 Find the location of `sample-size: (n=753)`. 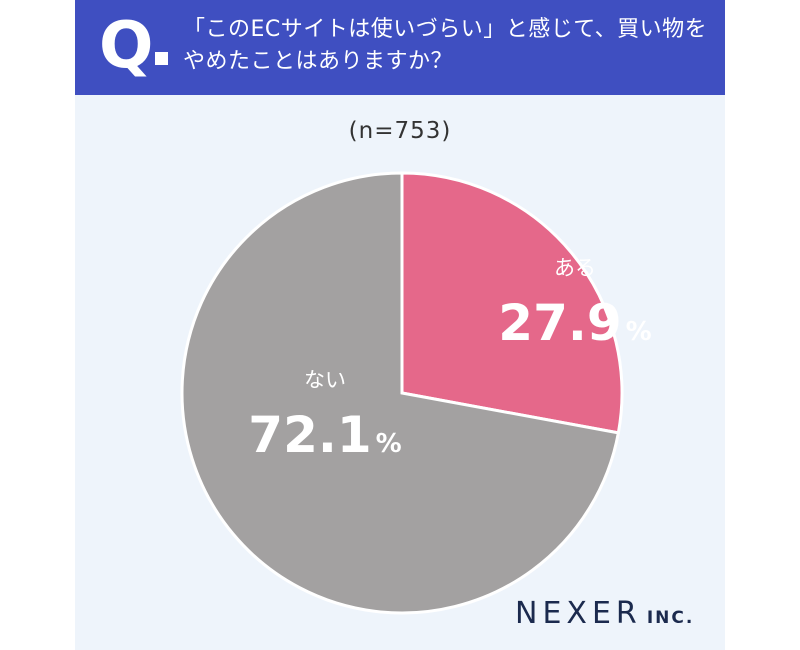

sample-size: (n=753) is located at coordinates (400, 131).